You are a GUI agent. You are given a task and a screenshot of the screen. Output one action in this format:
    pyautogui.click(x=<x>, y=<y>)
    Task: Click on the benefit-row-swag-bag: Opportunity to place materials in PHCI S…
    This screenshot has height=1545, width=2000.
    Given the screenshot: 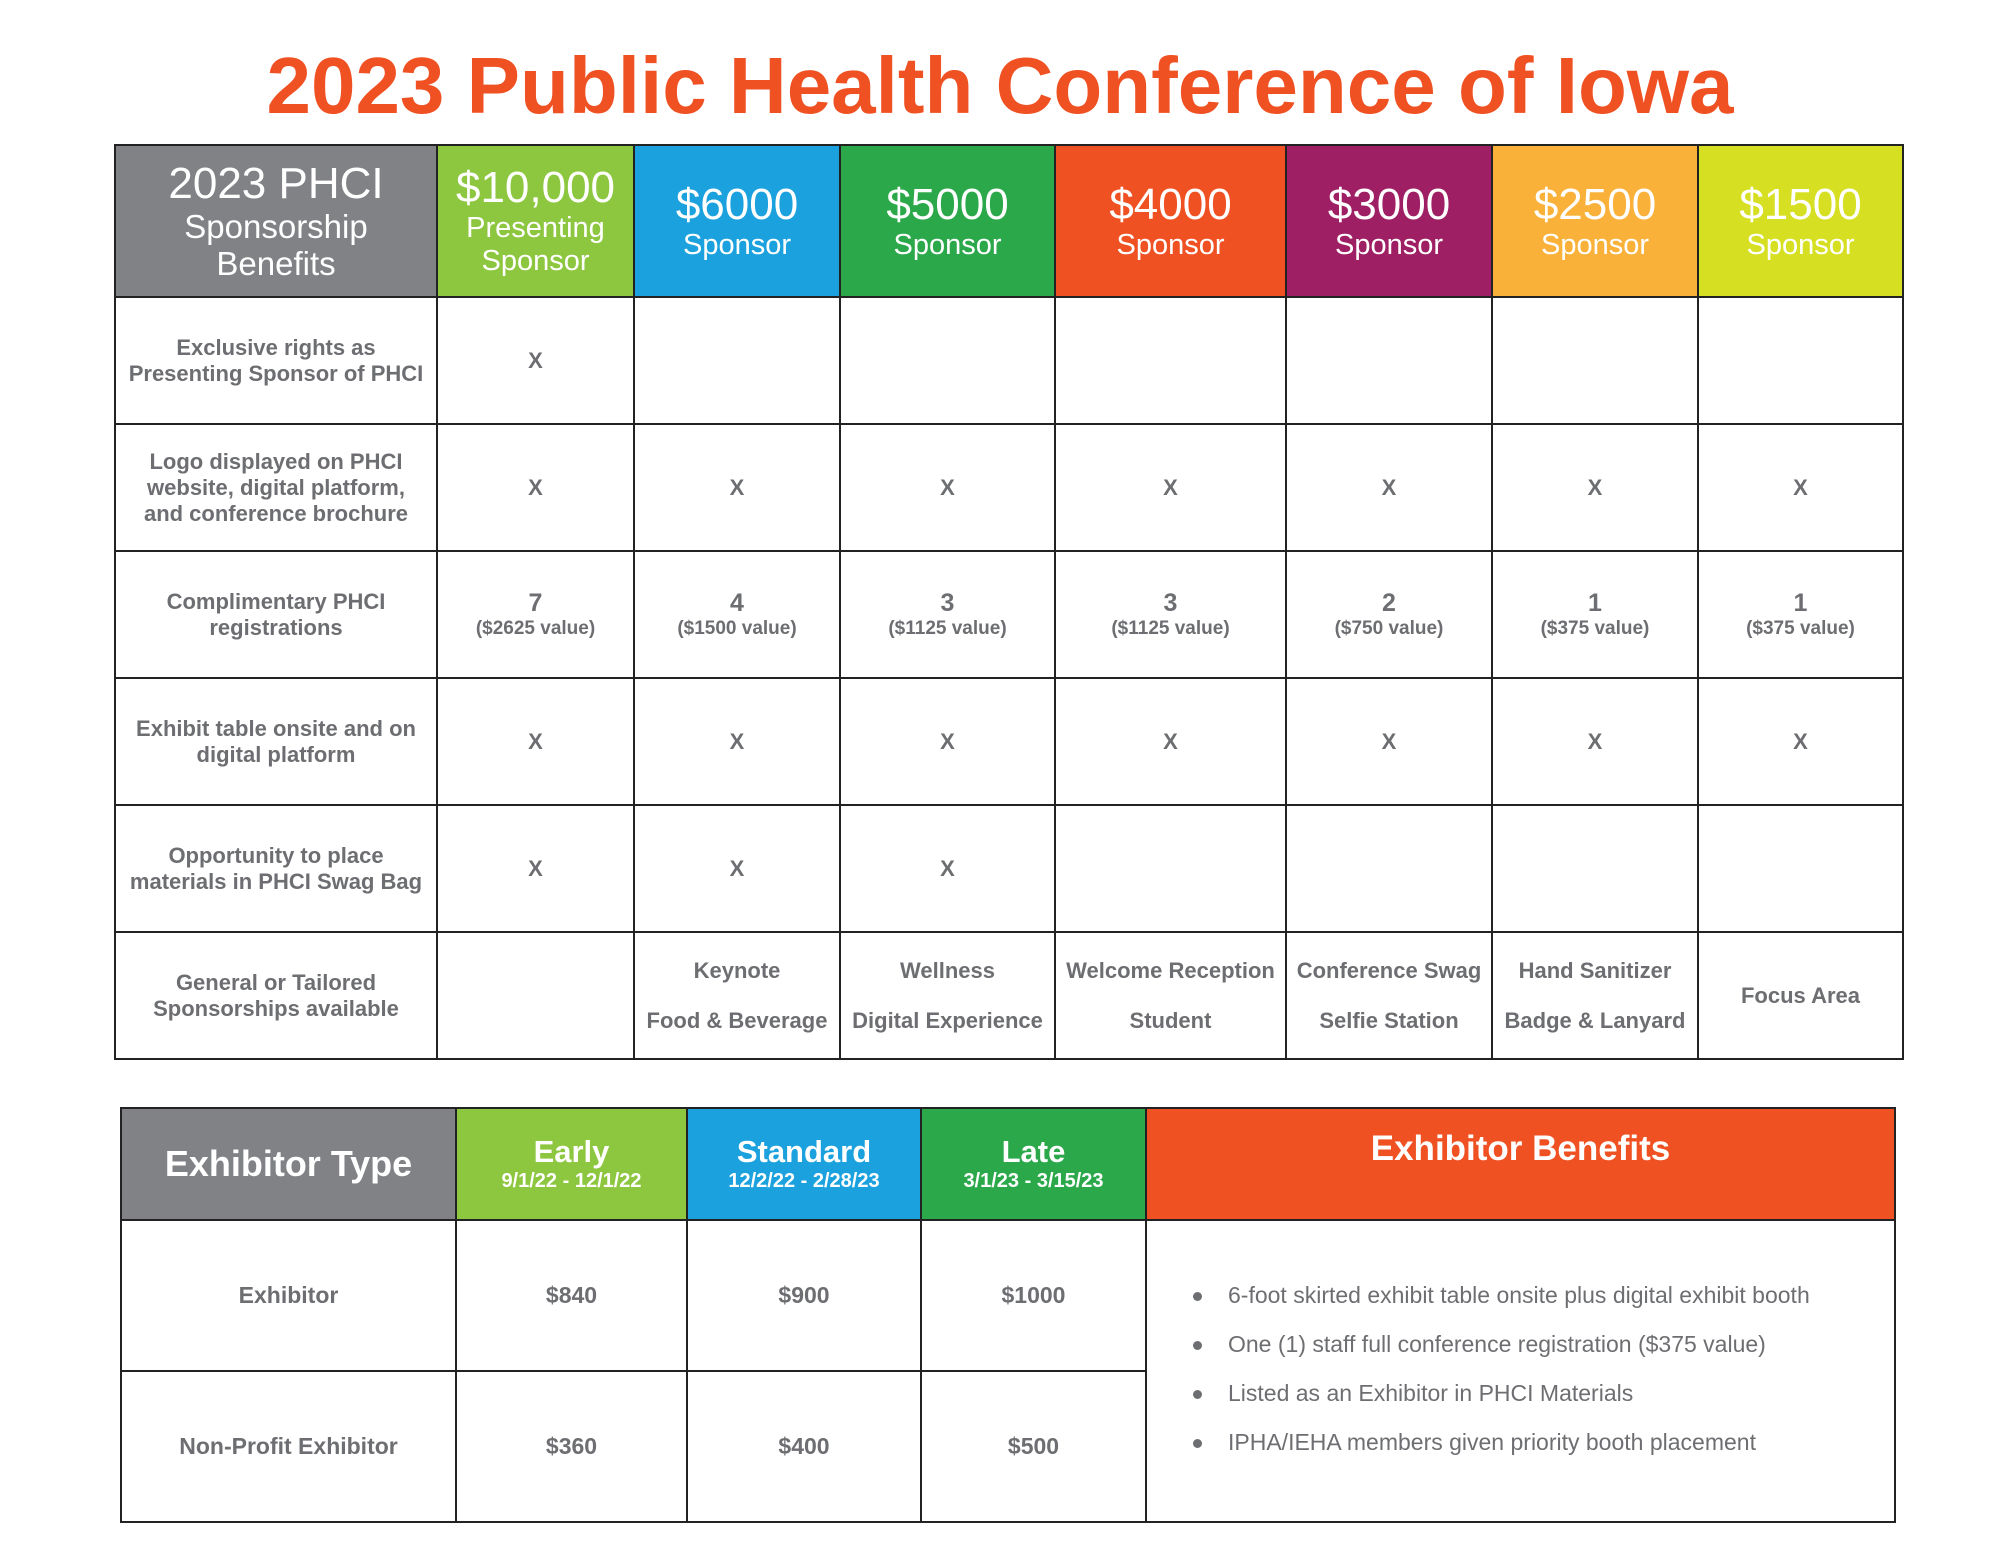 What is the action you would take?
    pyautogui.click(x=1009, y=868)
    